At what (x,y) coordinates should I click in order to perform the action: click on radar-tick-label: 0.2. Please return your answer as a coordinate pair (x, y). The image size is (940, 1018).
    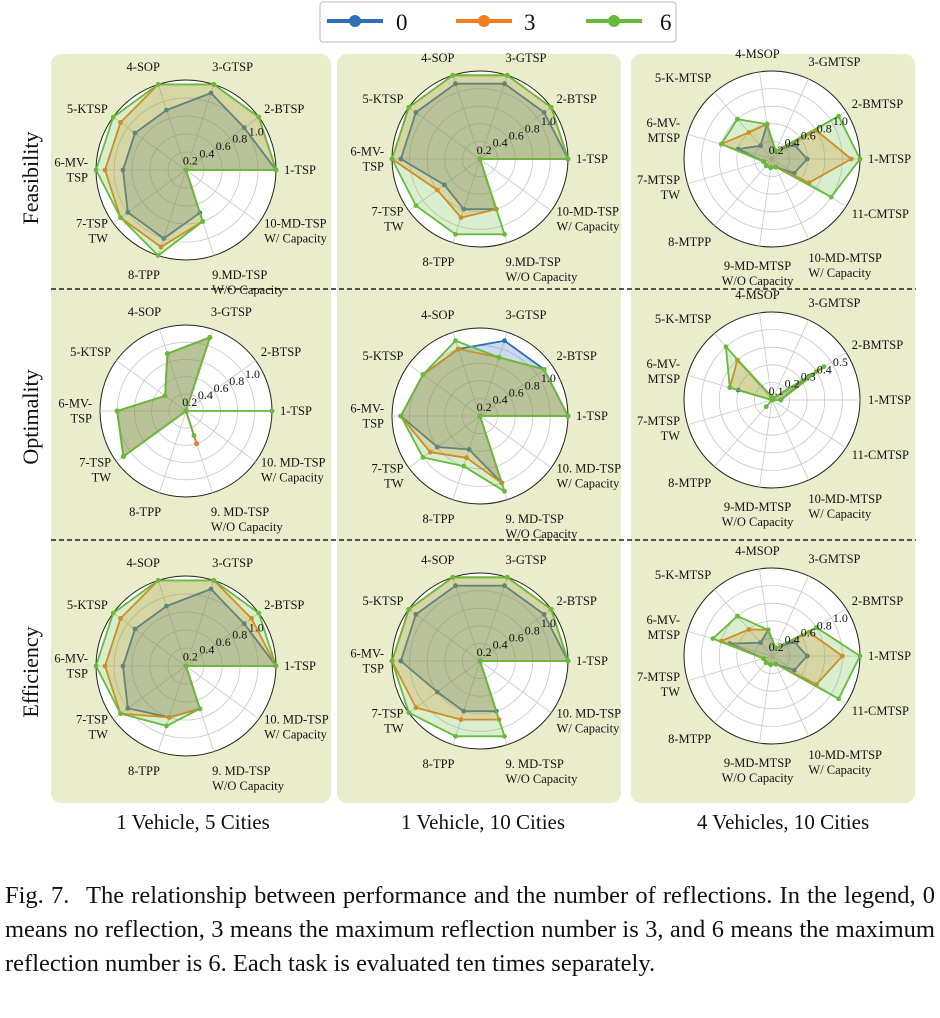
    Looking at the image, I should click on (484, 407).